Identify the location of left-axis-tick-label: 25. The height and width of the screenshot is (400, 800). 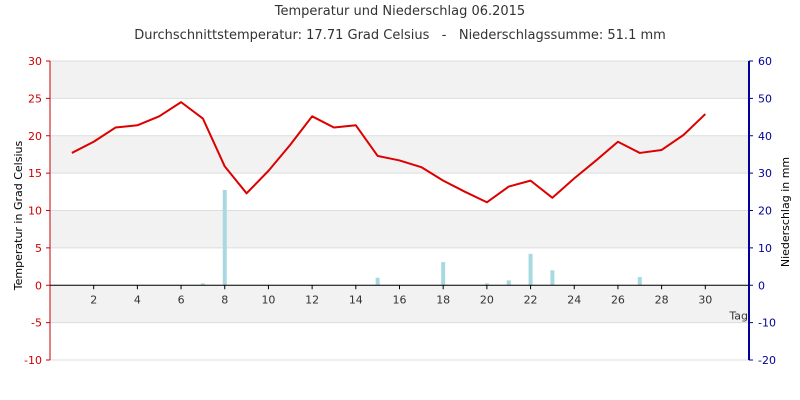
(35, 98).